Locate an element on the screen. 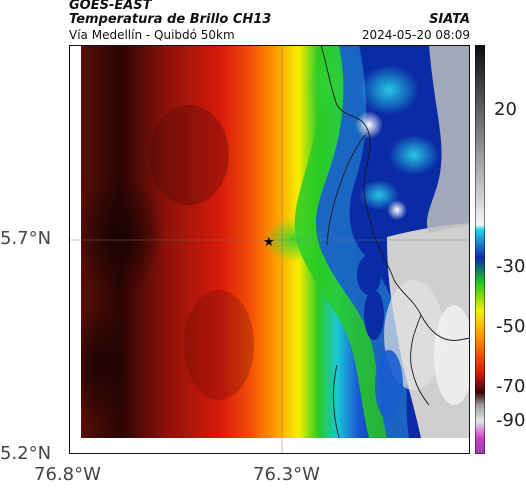 The width and height of the screenshot is (526, 491). location-marker-icon: ★ is located at coordinates (269, 242).